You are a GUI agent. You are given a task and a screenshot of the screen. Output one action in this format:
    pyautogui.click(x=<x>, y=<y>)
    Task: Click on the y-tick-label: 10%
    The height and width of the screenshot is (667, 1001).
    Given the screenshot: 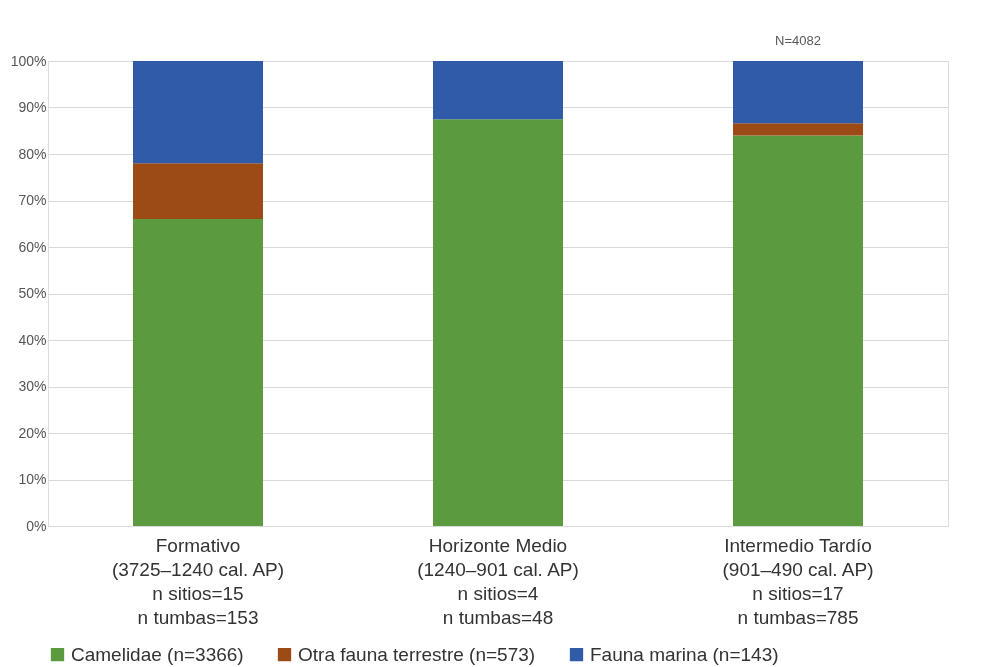 What is the action you would take?
    pyautogui.click(x=32, y=479)
    